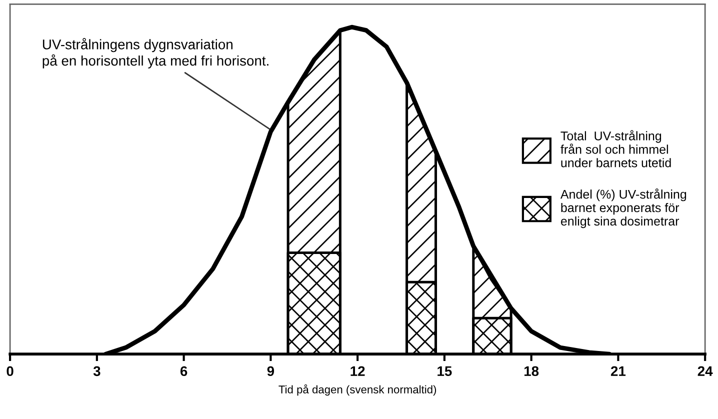  Describe the element at coordinates (705, 371) in the screenshot. I see `x-tick-label: 24` at that location.